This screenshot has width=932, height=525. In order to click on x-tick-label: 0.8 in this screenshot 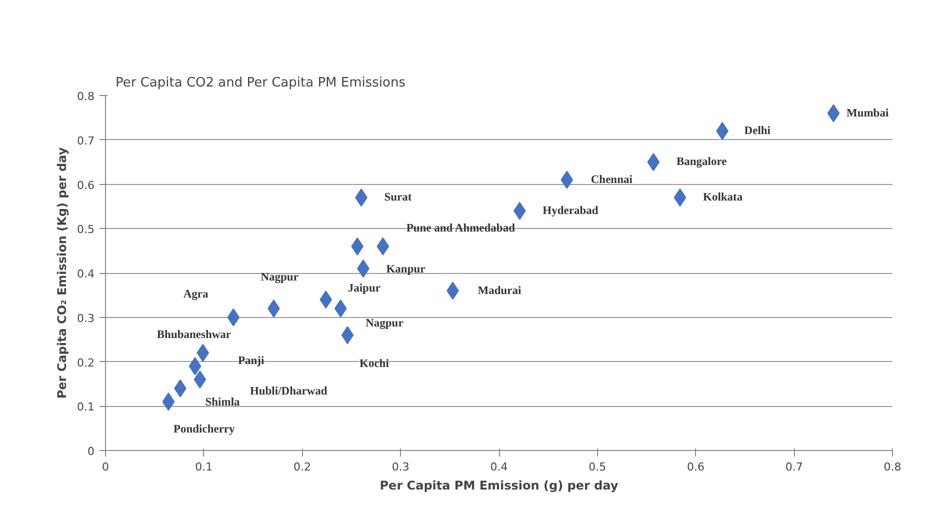, I will do `click(893, 467)`.